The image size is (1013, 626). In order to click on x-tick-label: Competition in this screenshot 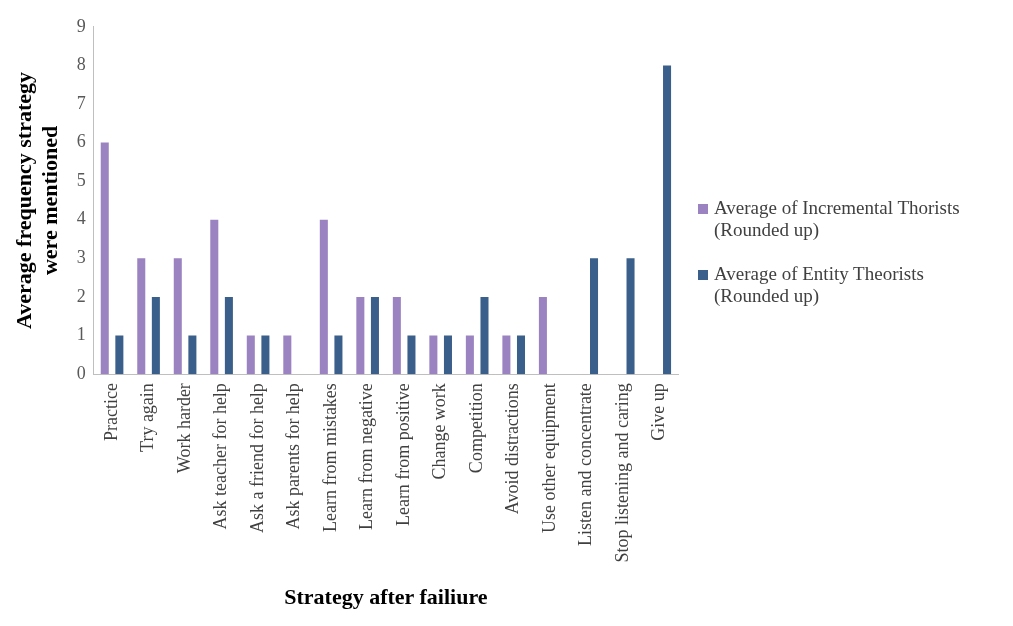, I will do `click(475, 428)`.